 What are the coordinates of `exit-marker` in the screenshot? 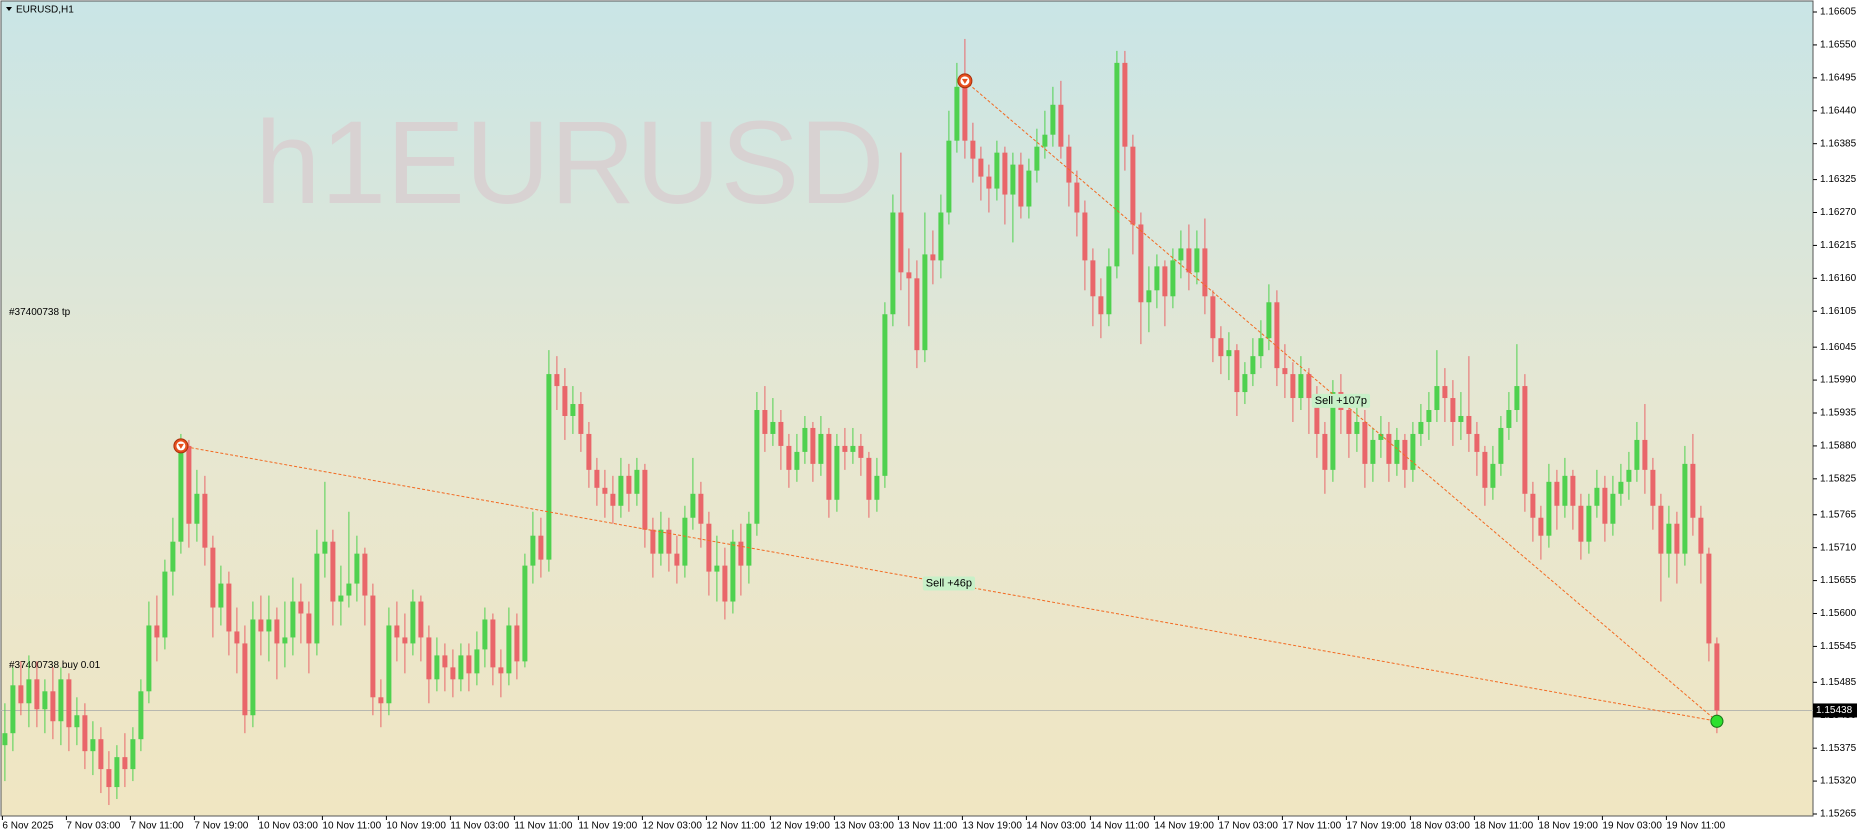 It's located at (1717, 721).